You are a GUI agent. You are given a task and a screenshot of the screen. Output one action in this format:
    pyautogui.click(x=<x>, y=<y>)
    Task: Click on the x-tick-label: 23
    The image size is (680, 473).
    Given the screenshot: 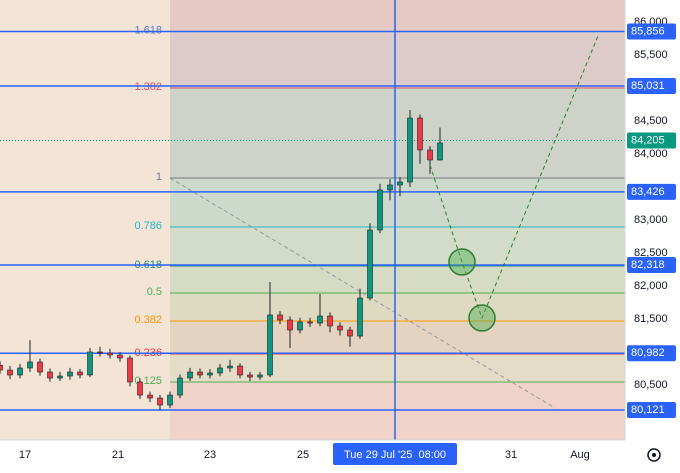 What is the action you would take?
    pyautogui.click(x=210, y=455)
    